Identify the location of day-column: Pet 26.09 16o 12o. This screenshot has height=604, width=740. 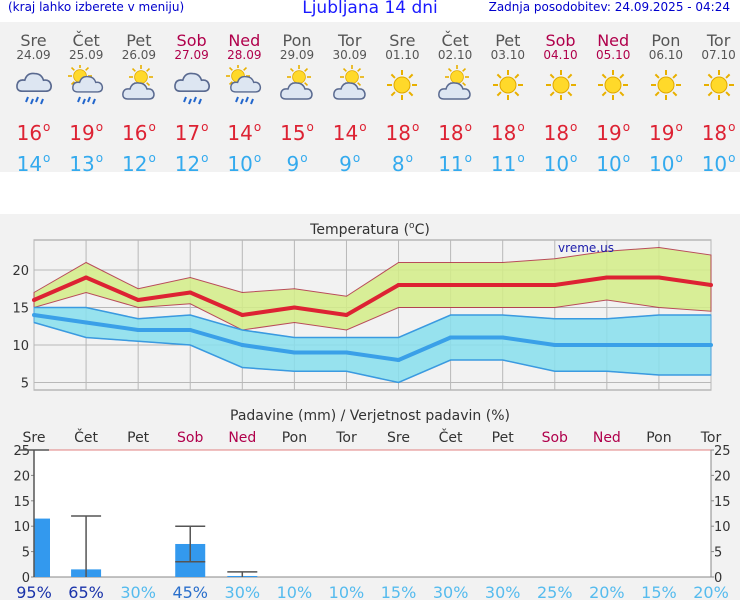
(138, 99).